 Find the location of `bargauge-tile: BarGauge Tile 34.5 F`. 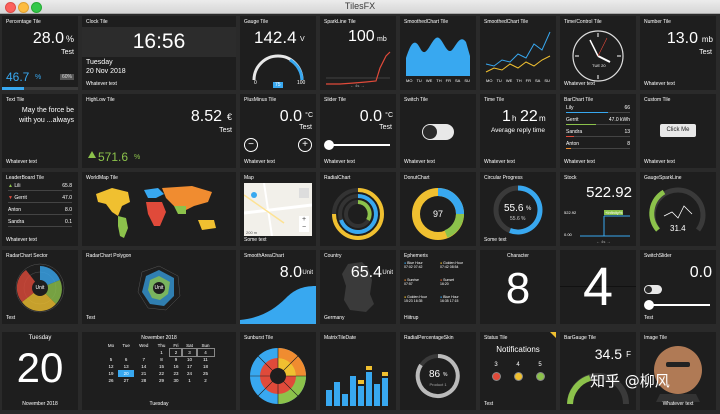

bargauge-tile: BarGauge Tile 34.5 F is located at coordinates (598, 371).